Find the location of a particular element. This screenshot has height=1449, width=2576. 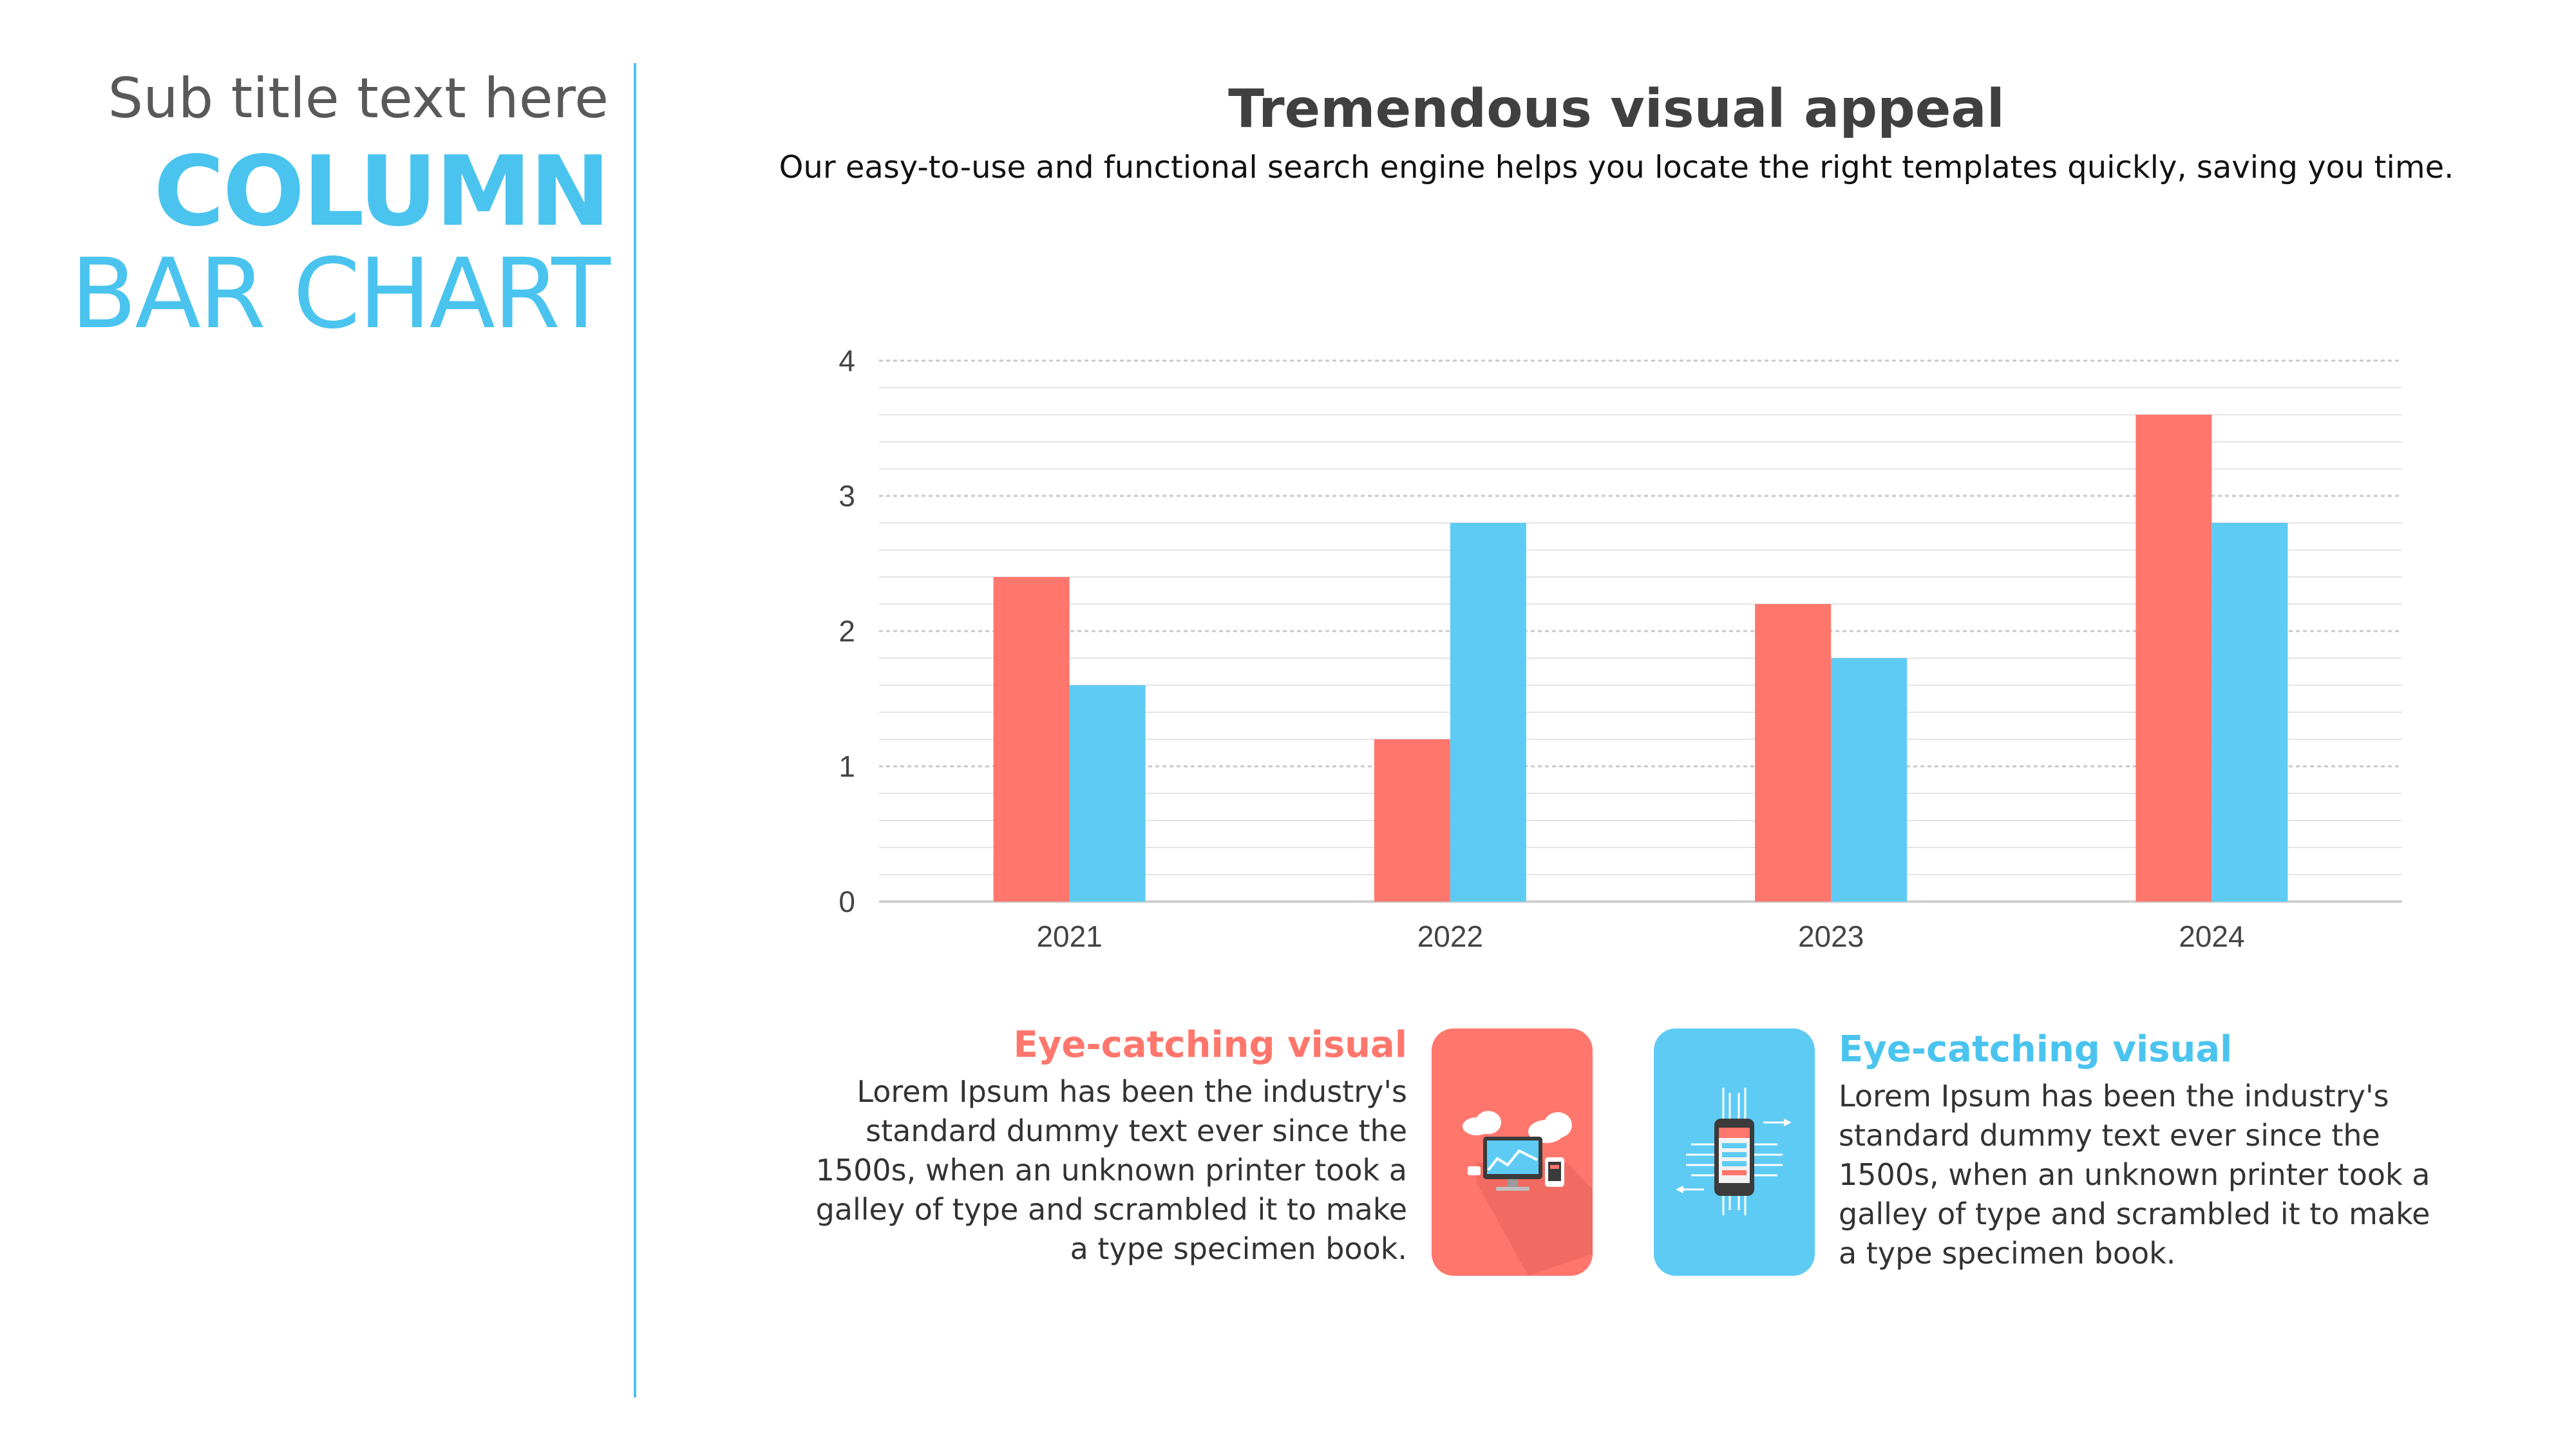

caption-left-line: 1500s, when an unknown printer took a is located at coordinates (1111, 1170).